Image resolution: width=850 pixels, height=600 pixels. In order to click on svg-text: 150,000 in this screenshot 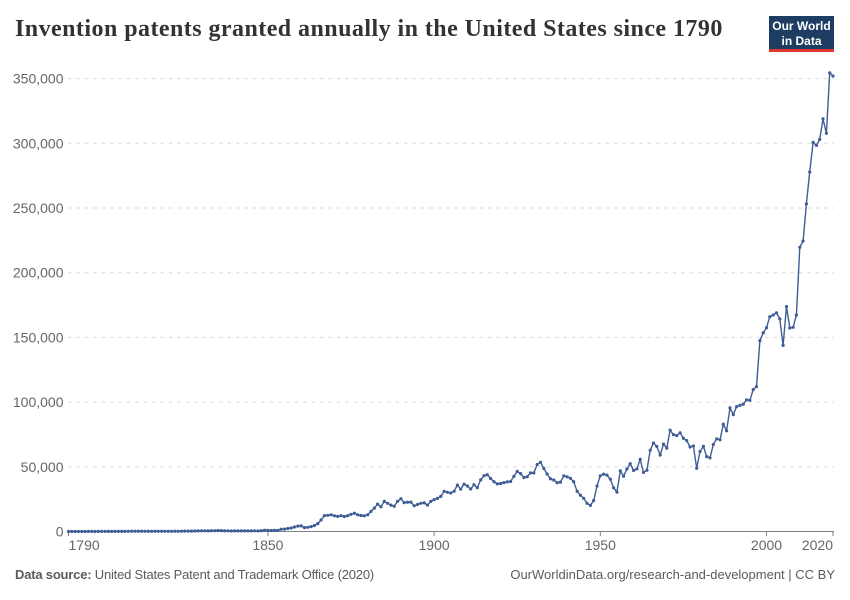, I will do `click(38, 337)`.